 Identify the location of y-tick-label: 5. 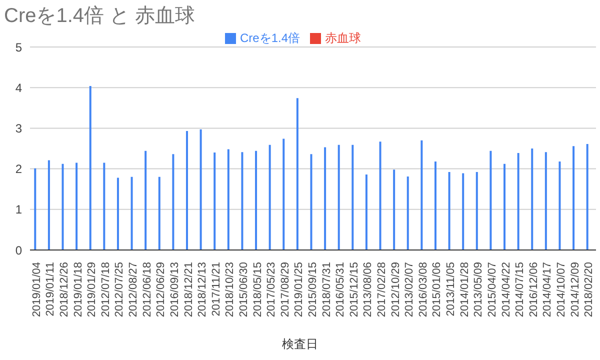
(18, 47).